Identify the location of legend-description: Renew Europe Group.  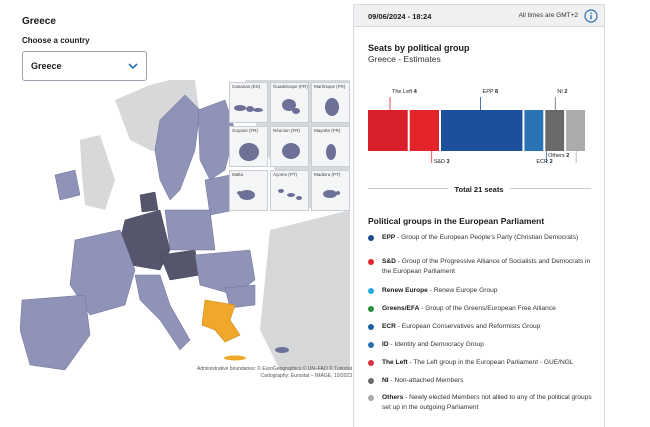
(465, 290).